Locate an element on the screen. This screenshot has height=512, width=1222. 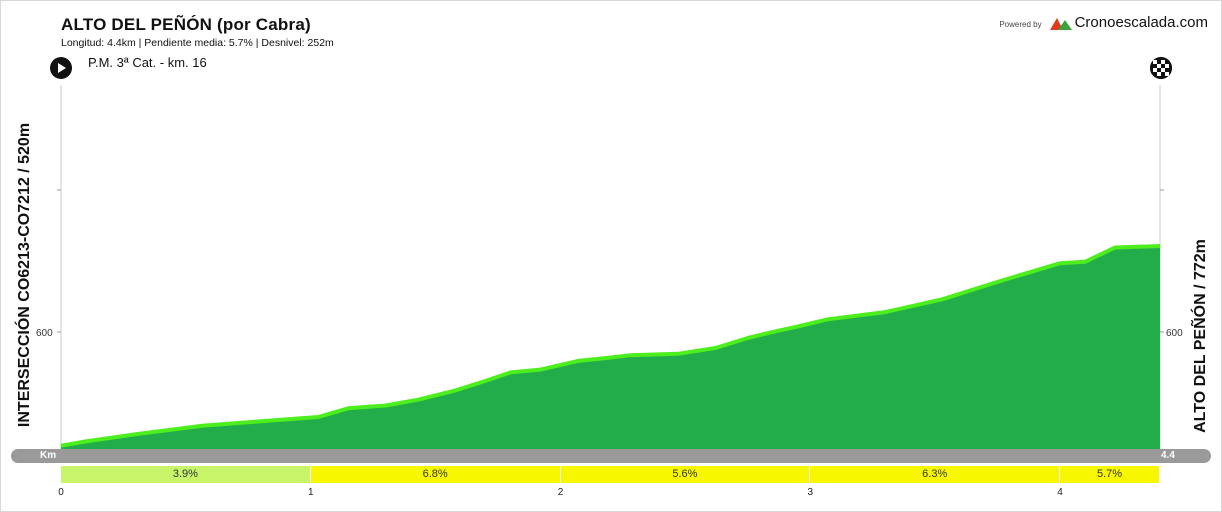
brand-name: Cronoescalada.com is located at coordinates (1141, 22).